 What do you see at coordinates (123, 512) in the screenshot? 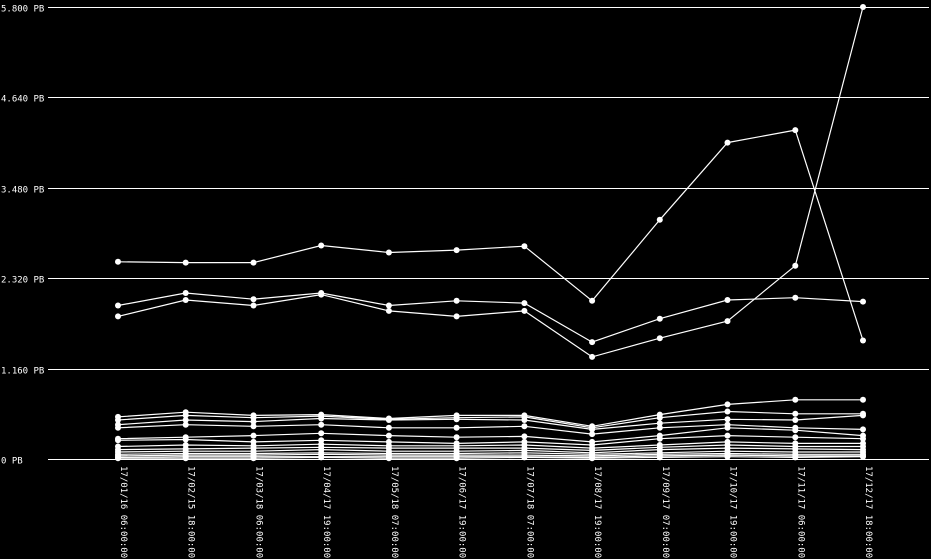
I see `x-tick-label: 17/01/16 06:00:00` at bounding box center [123, 512].